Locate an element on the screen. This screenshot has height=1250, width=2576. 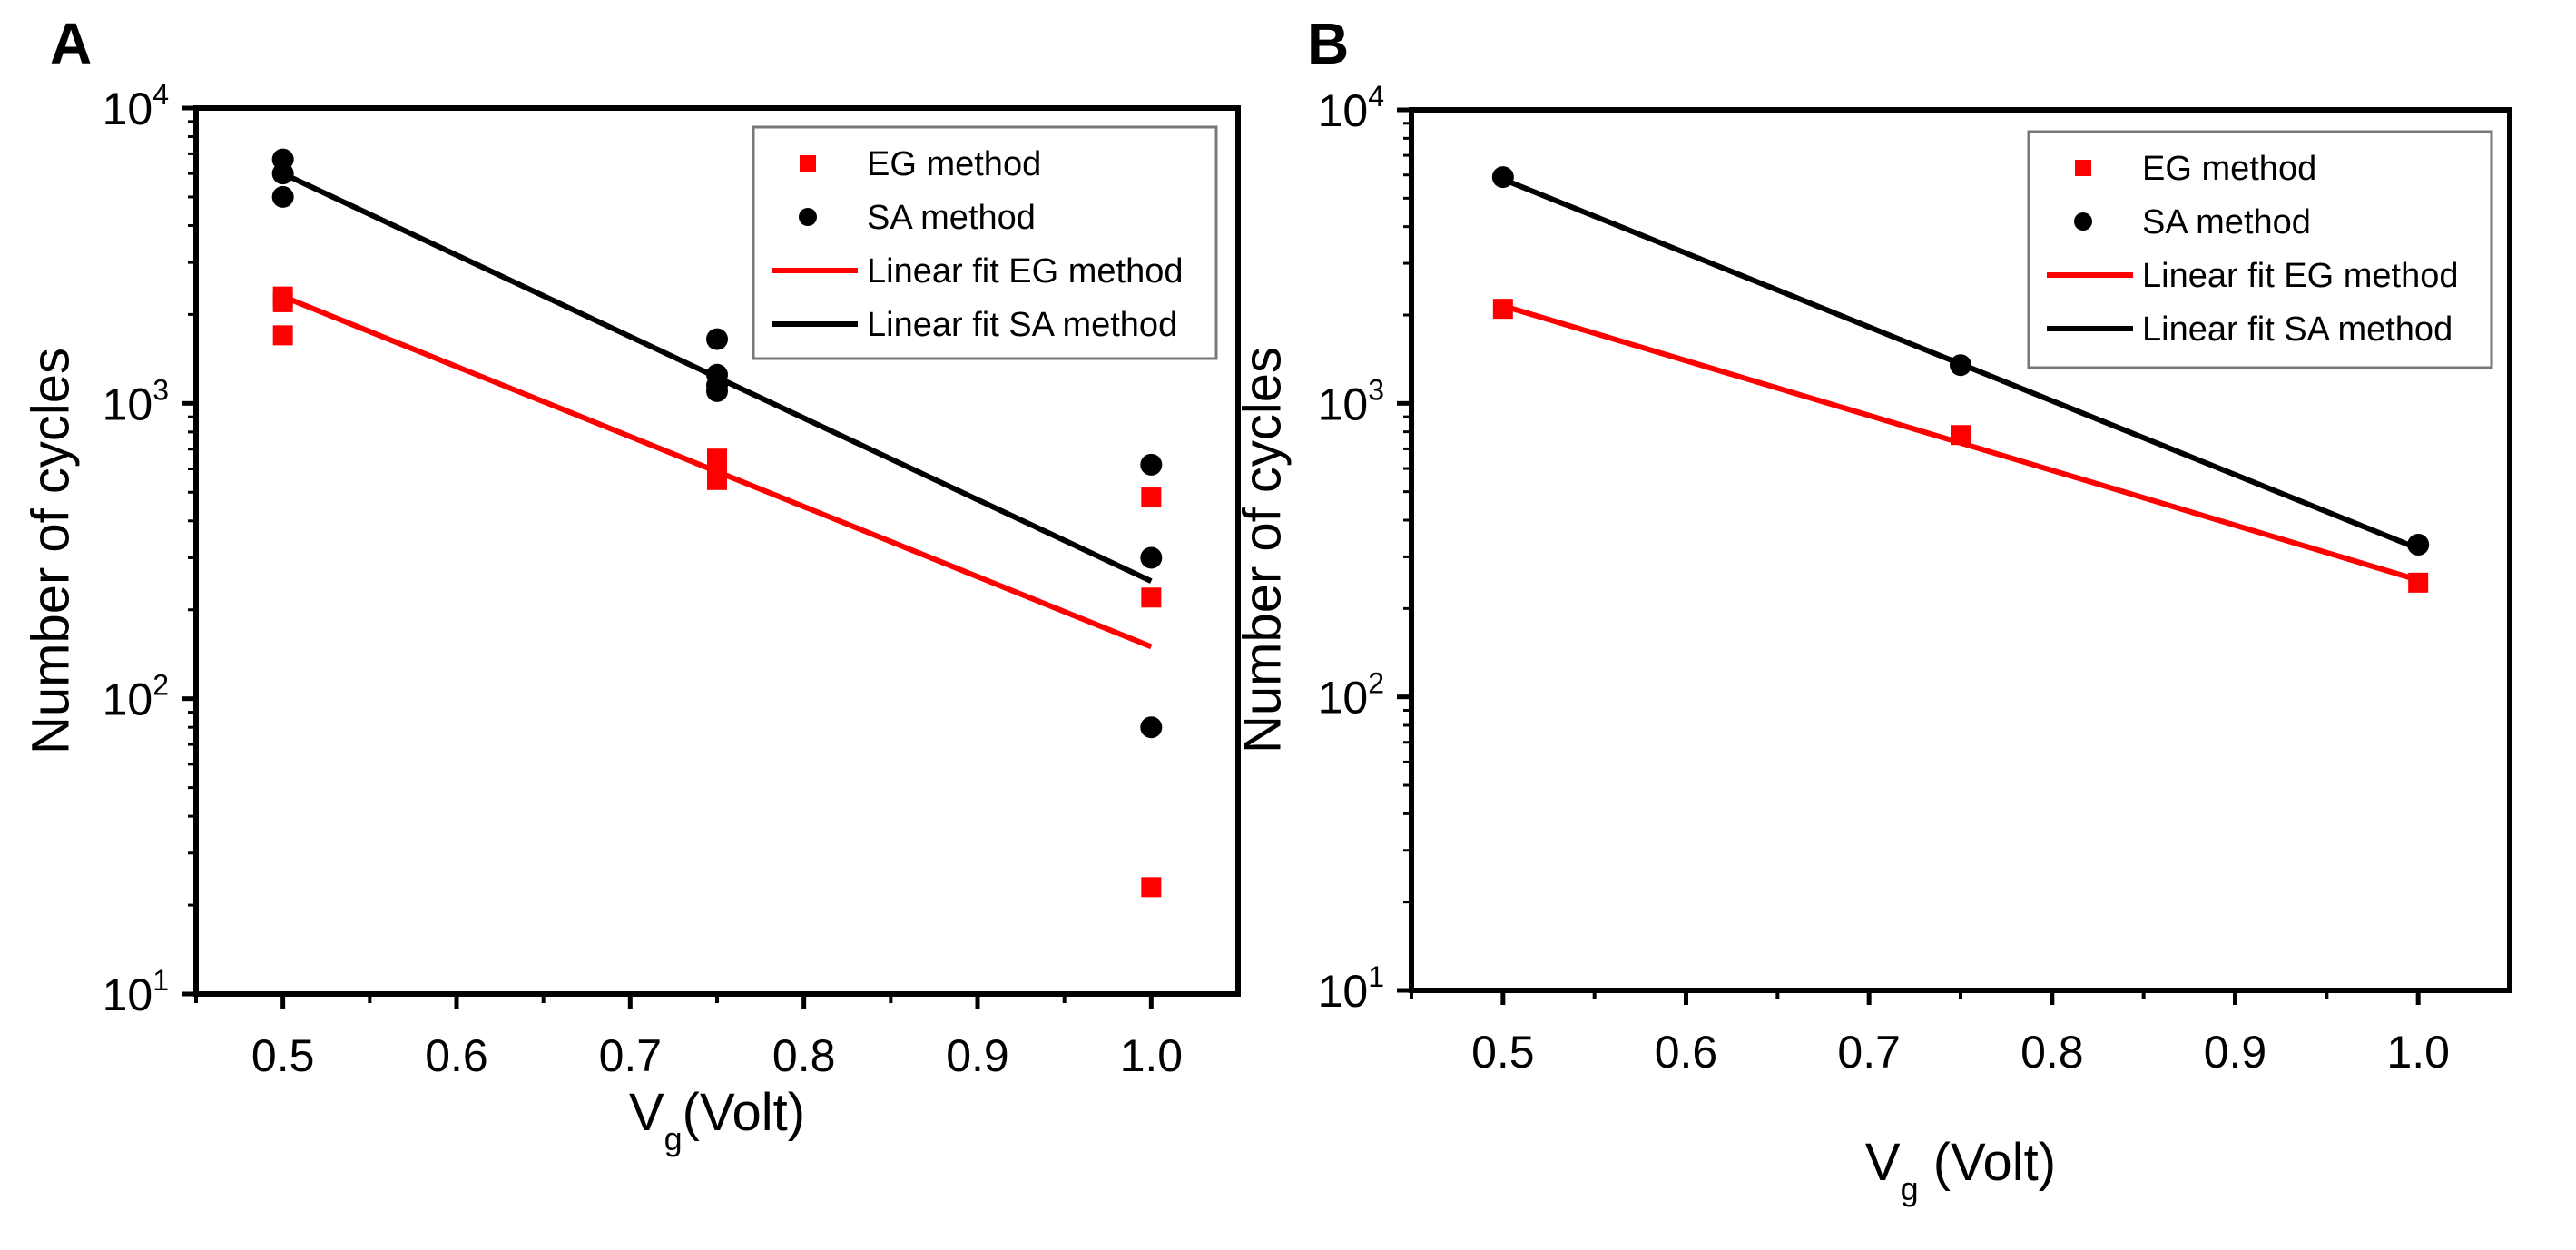
panel-label: B is located at coordinates (1328, 43).